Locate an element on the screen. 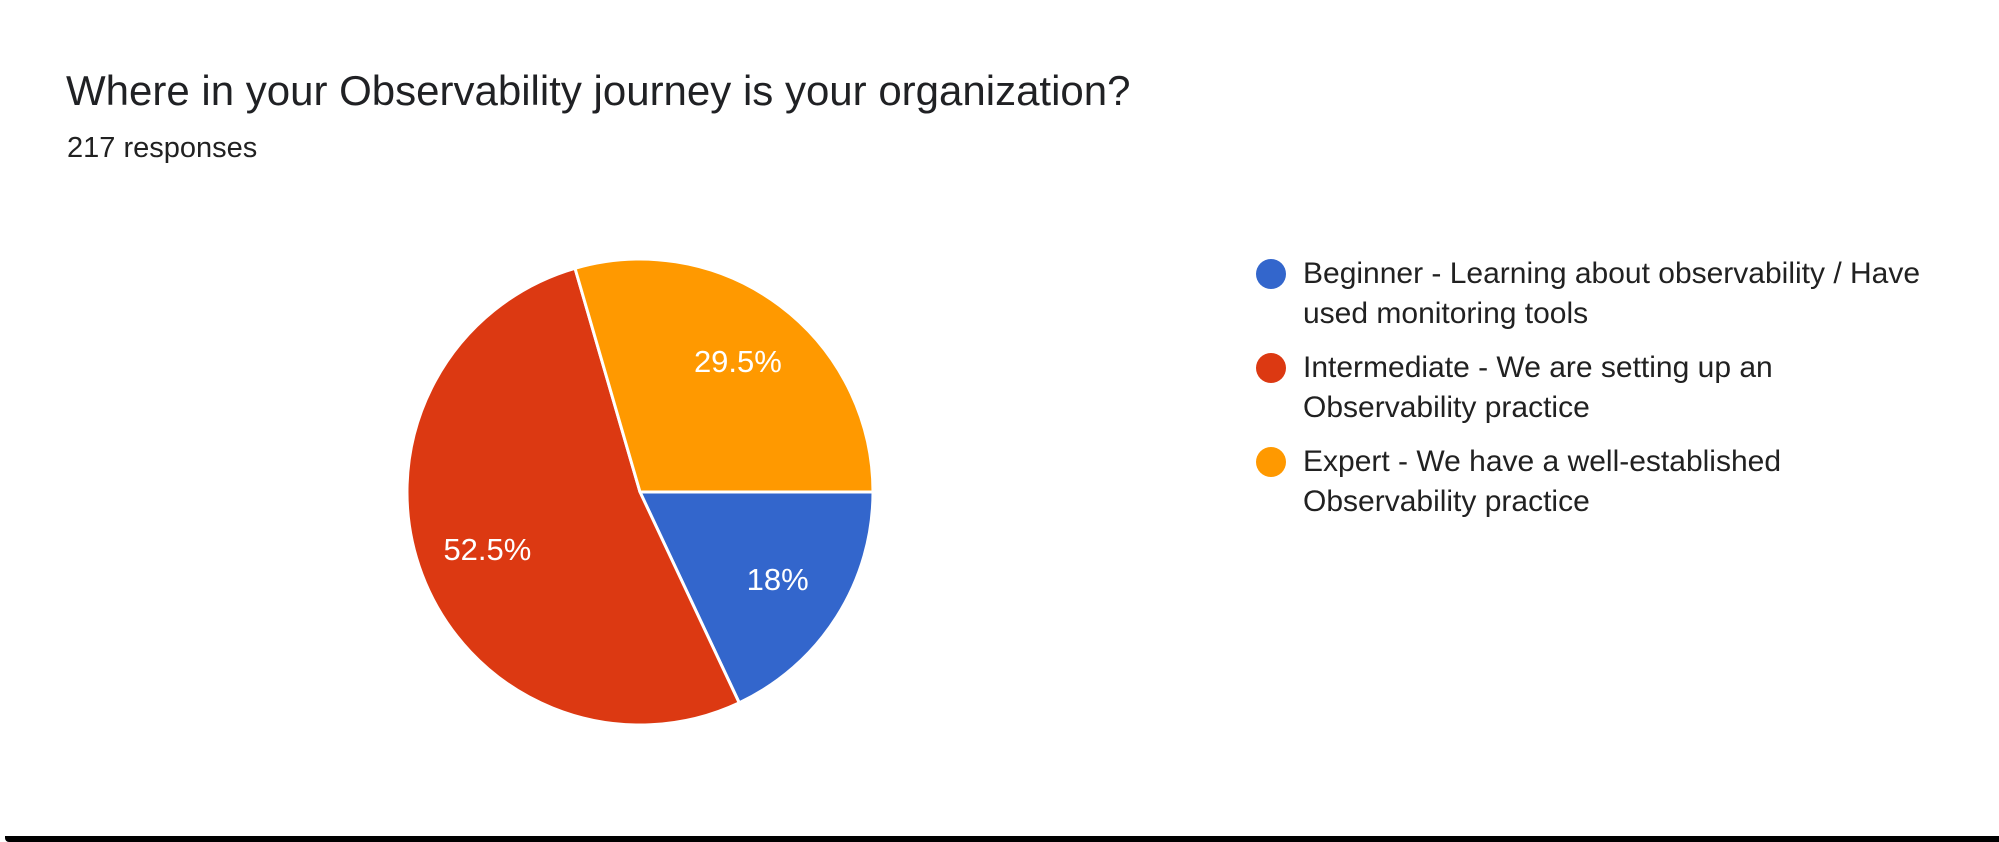 This screenshot has width=1999, height=842. pie-slice-intermediate is located at coordinates (573, 496).